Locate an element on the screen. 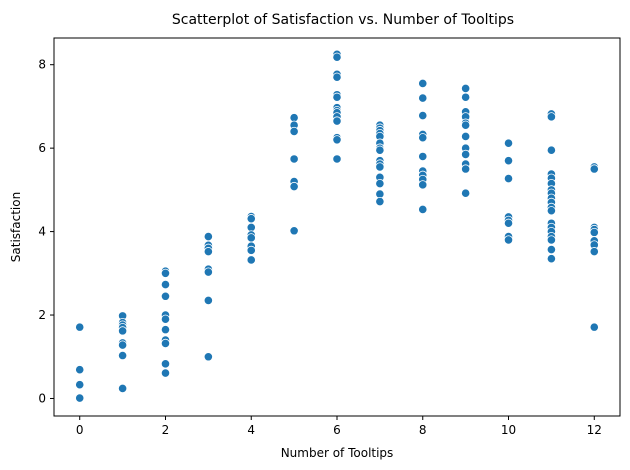 Image resolution: width=630 pixels, height=470 pixels. y-tick-label: 4 is located at coordinates (42, 232).